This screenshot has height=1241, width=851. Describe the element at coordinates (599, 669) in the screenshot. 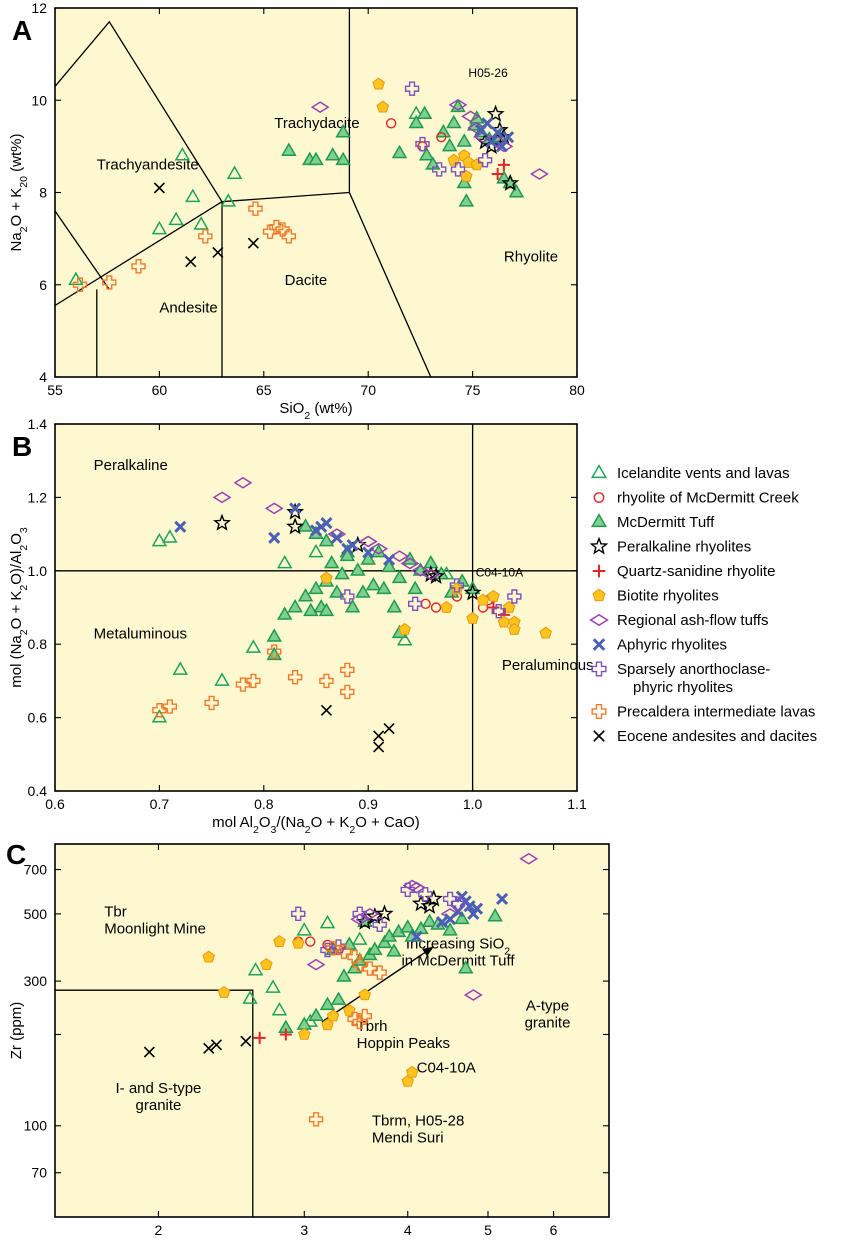

I see `legend-symbol-anorthoclase` at that location.